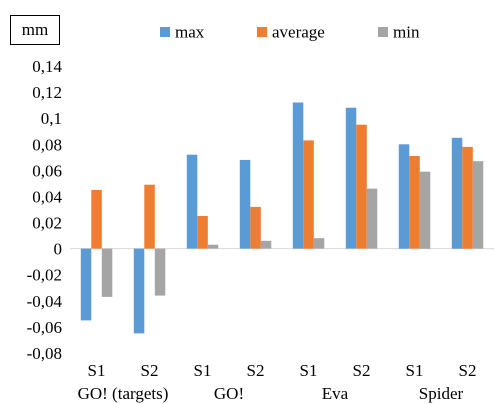 Image resolution: width=496 pixels, height=404 pixels. What do you see at coordinates (165, 32) in the screenshot?
I see `legend-swatch-max` at bounding box center [165, 32].